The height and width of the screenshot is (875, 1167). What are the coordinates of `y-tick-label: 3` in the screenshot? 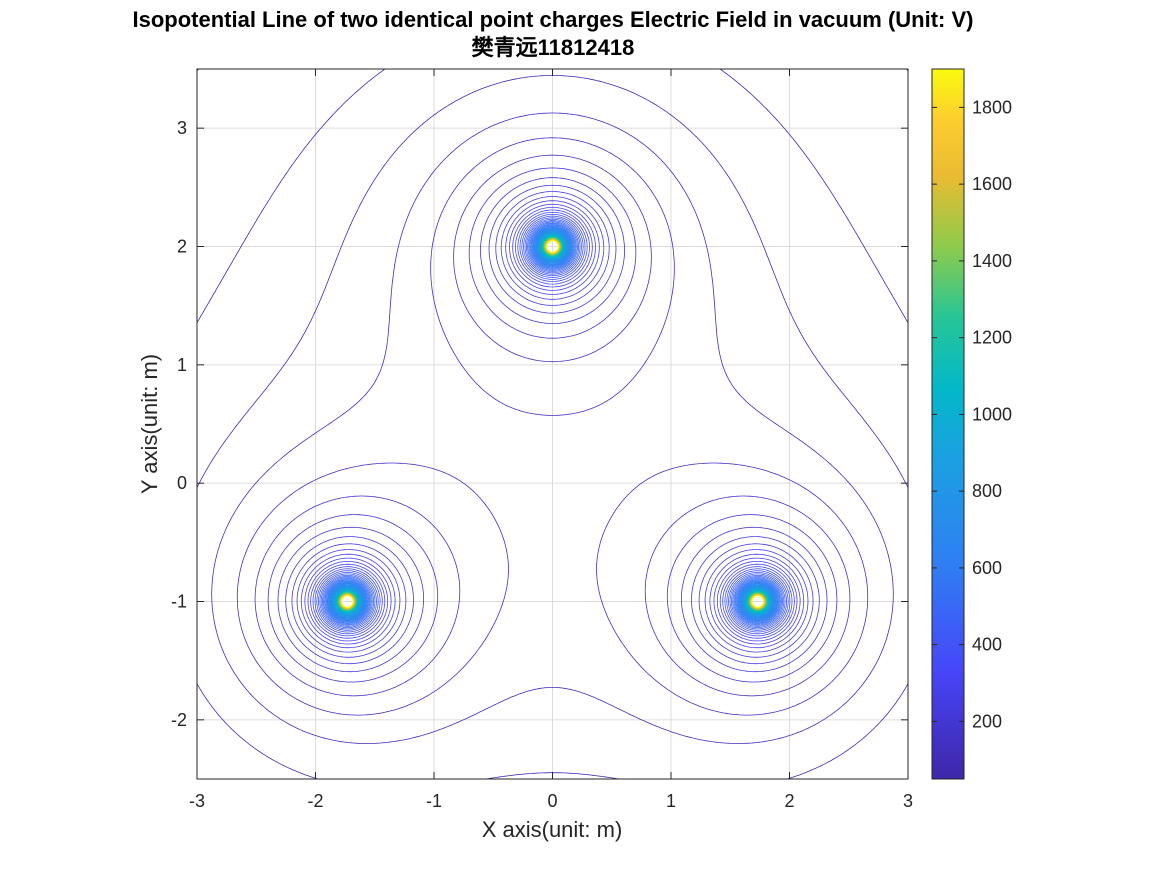 It's located at (182, 128).